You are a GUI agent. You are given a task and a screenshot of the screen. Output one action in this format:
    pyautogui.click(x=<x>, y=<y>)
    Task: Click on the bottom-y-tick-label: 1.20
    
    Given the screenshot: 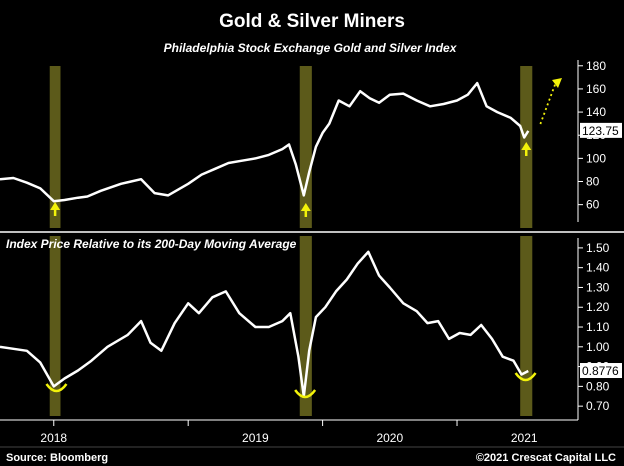 What is the action you would take?
    pyautogui.click(x=598, y=307)
    